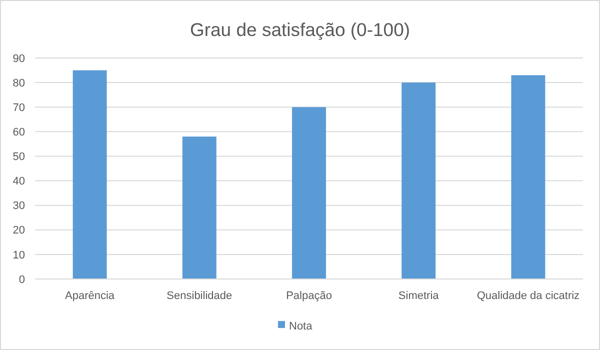  What do you see at coordinates (18, 206) in the screenshot?
I see `y-tick-label: 30` at bounding box center [18, 206].